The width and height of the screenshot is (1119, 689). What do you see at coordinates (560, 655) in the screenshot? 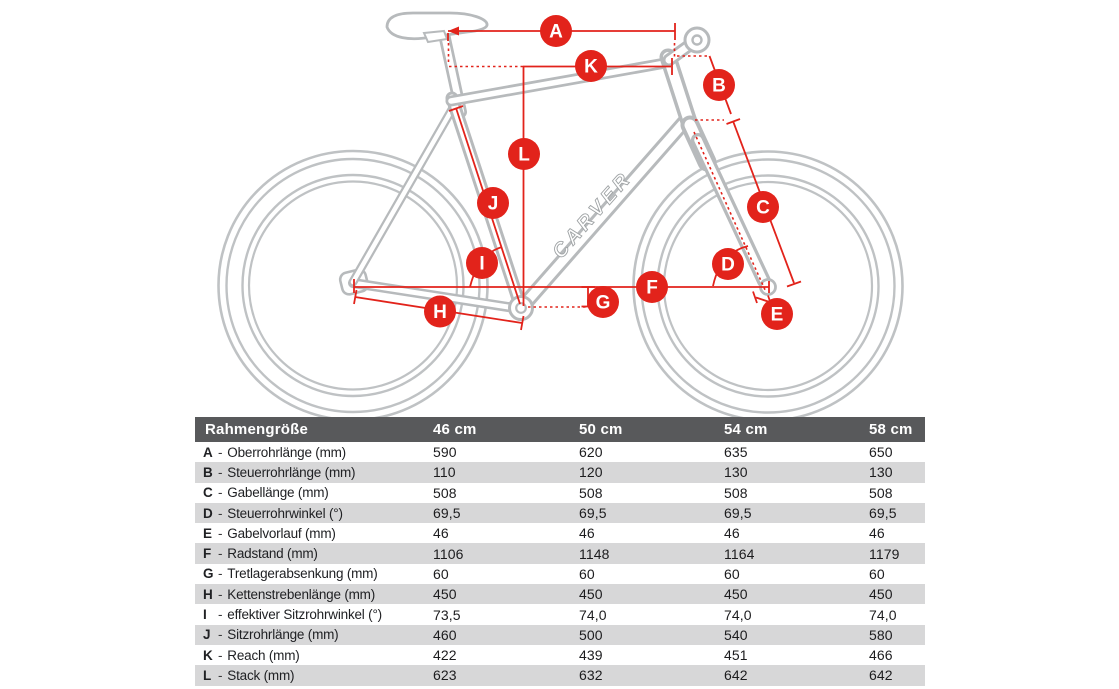
I see `table-row: K - Reach (mm) 422 439 451 466` at bounding box center [560, 655].